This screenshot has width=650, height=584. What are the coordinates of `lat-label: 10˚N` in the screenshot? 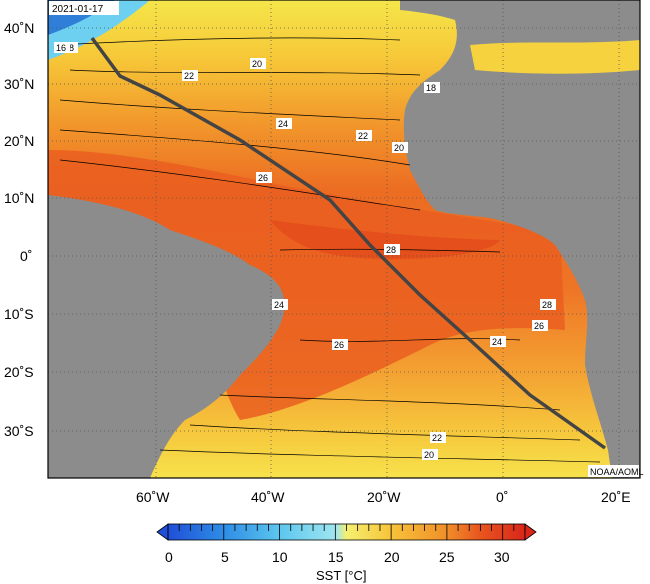 It's located at (19, 198).